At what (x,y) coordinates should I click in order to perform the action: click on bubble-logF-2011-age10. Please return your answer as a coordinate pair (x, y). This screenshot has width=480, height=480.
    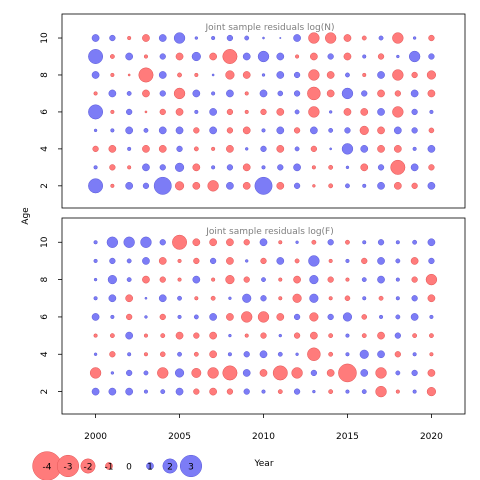
    Looking at the image, I should click on (280, 242).